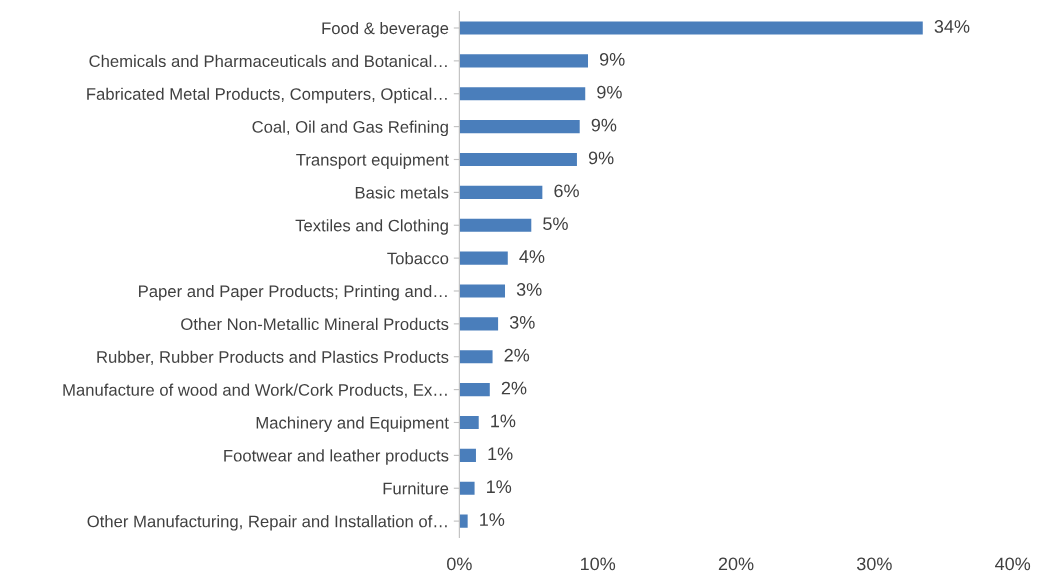 Image resolution: width=1044 pixels, height=578 pixels. I want to click on x-tick-label: 20%, so click(736, 564).